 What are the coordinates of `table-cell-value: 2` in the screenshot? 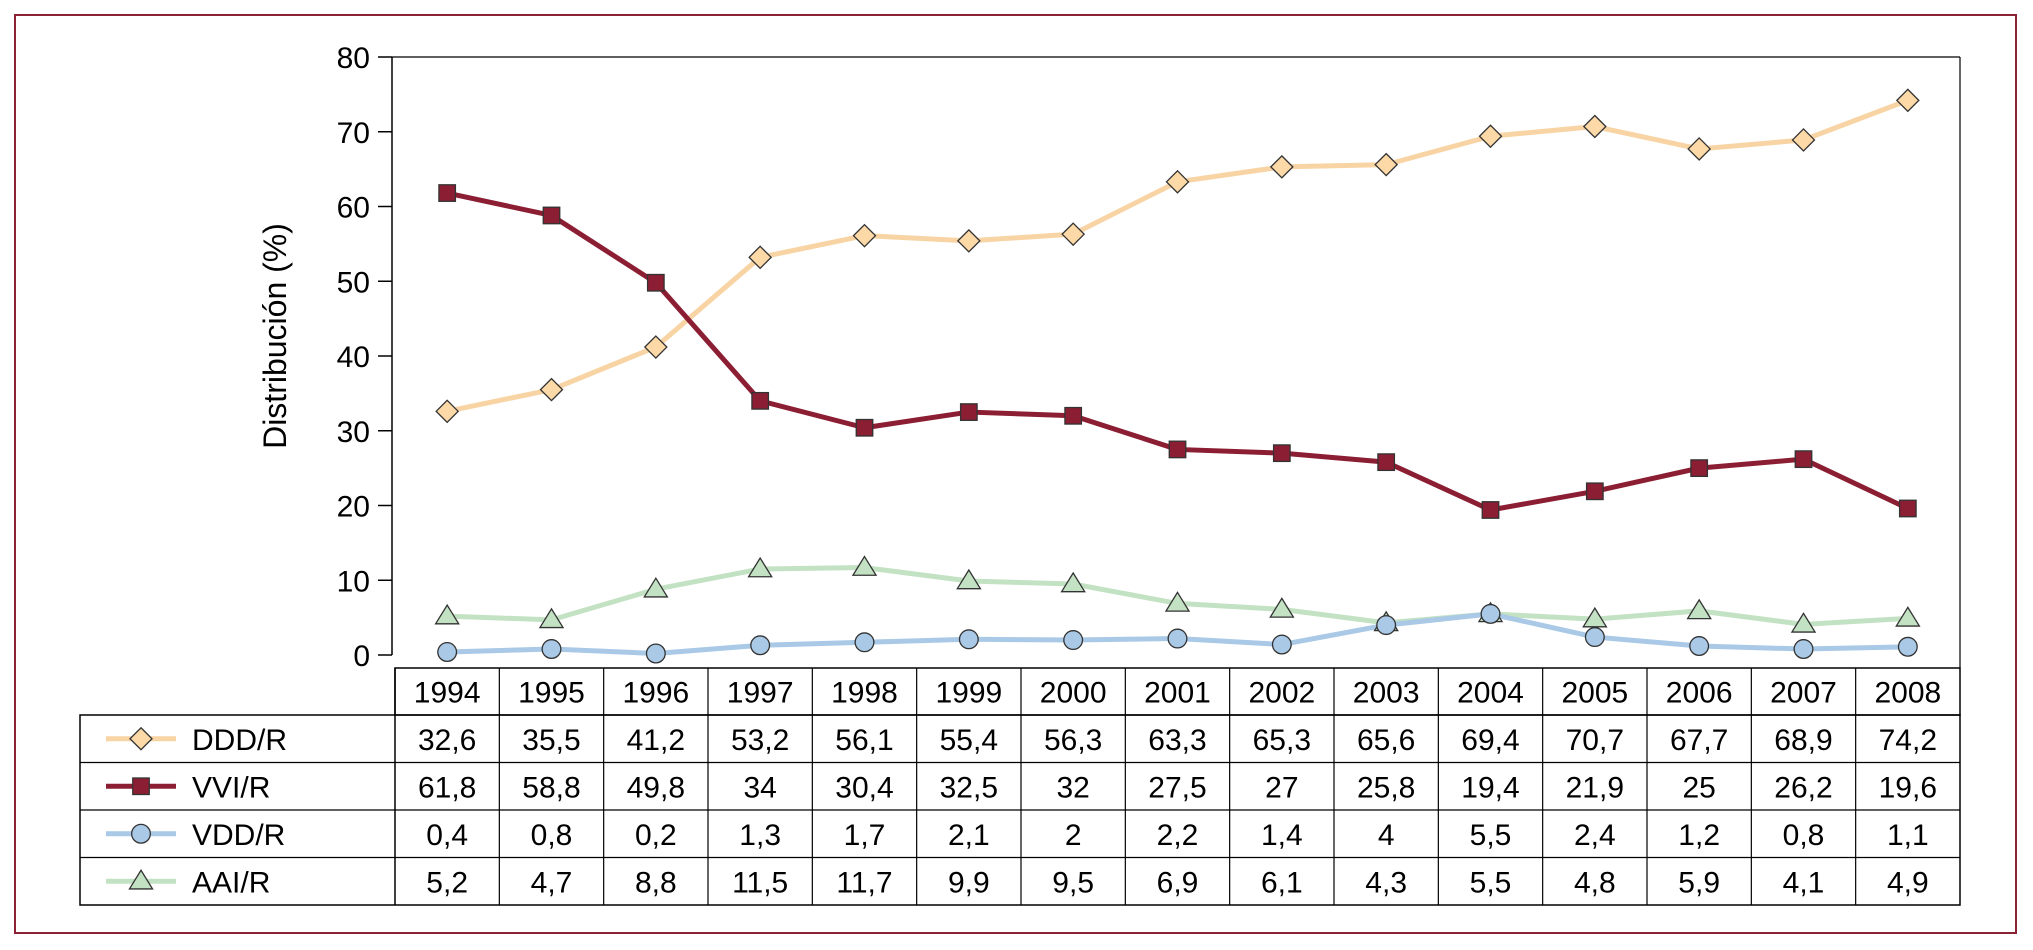 It's located at (1073, 835).